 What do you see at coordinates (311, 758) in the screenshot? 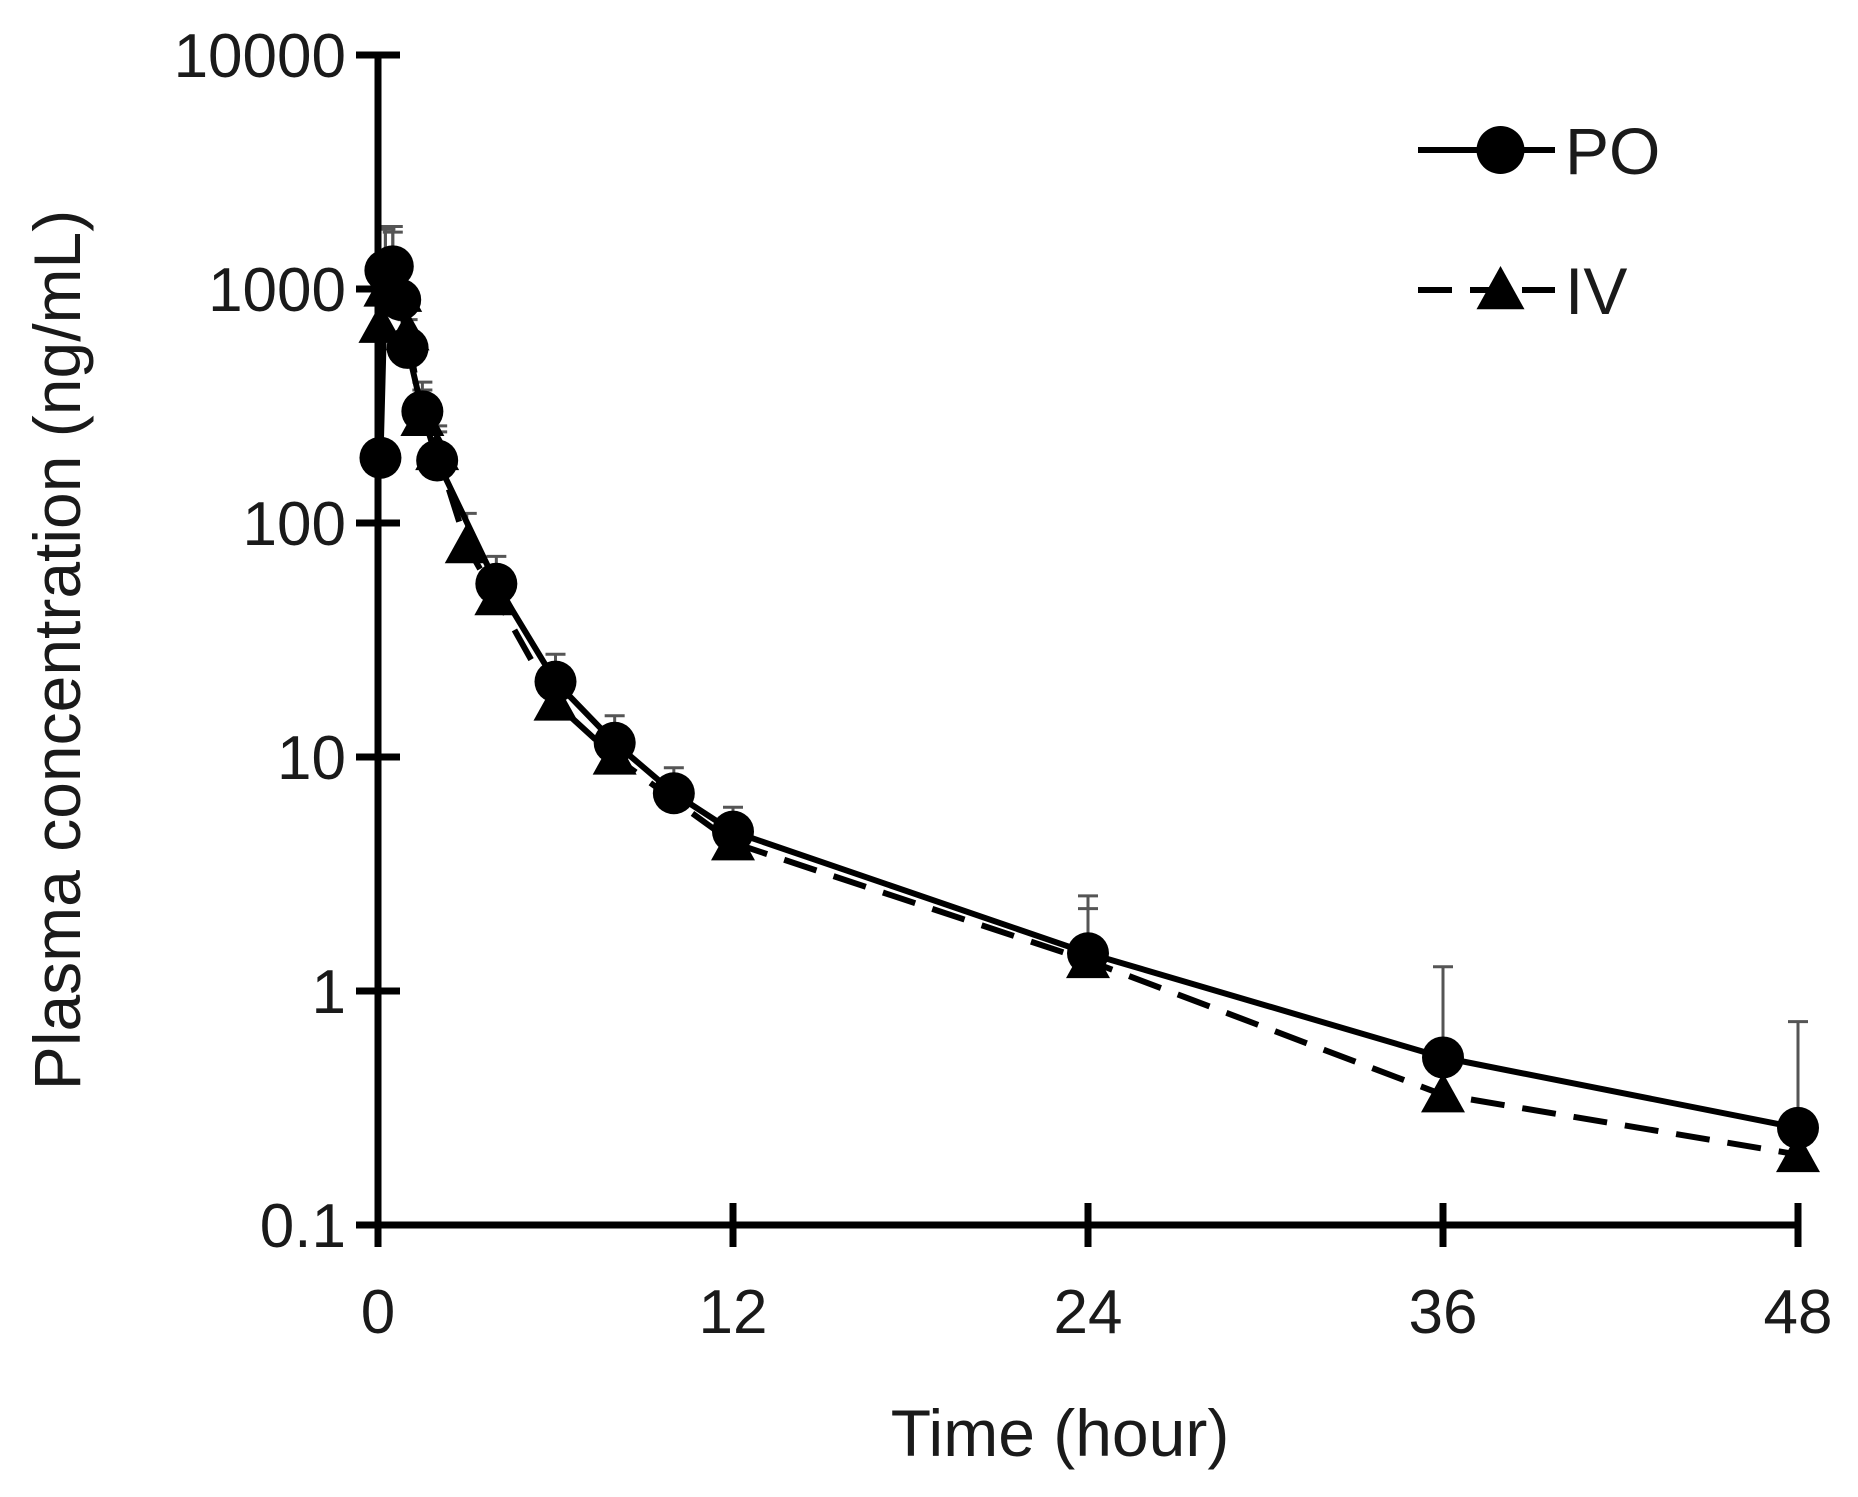
I see `y-tick-label: 10` at bounding box center [311, 758].